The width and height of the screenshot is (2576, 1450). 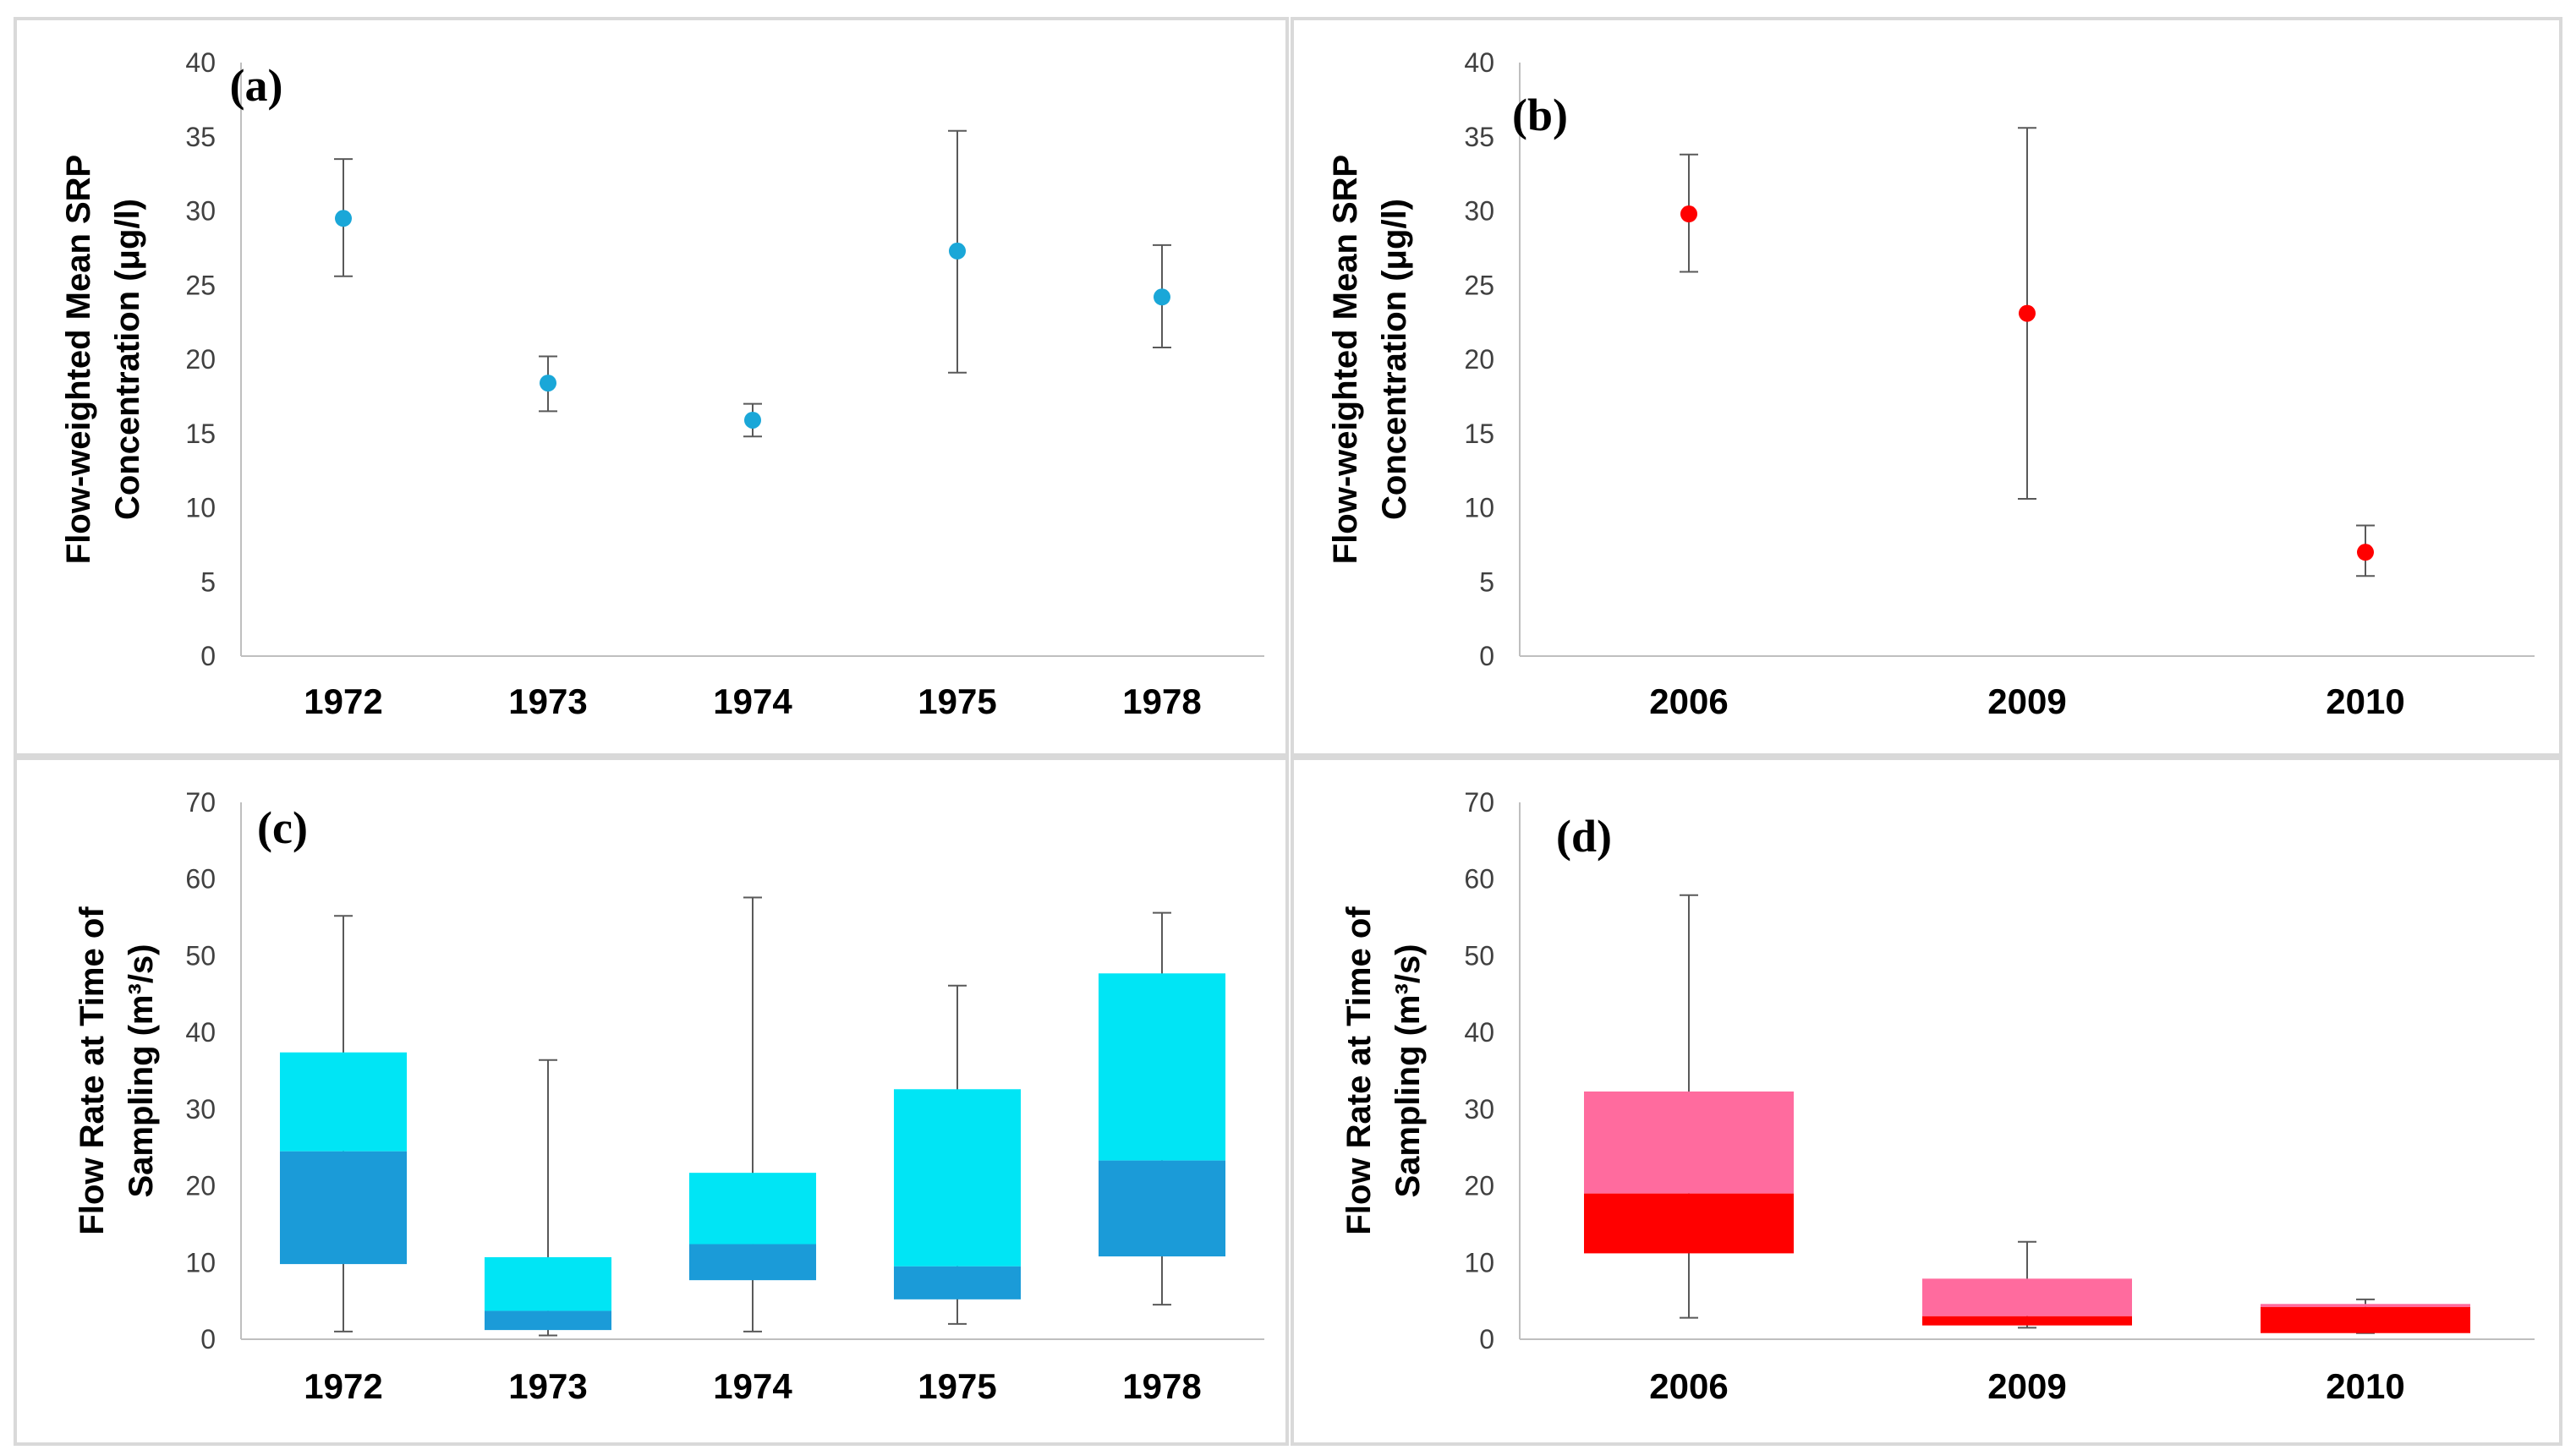 What do you see at coordinates (256, 85) in the screenshot?
I see `panel-label: (a)` at bounding box center [256, 85].